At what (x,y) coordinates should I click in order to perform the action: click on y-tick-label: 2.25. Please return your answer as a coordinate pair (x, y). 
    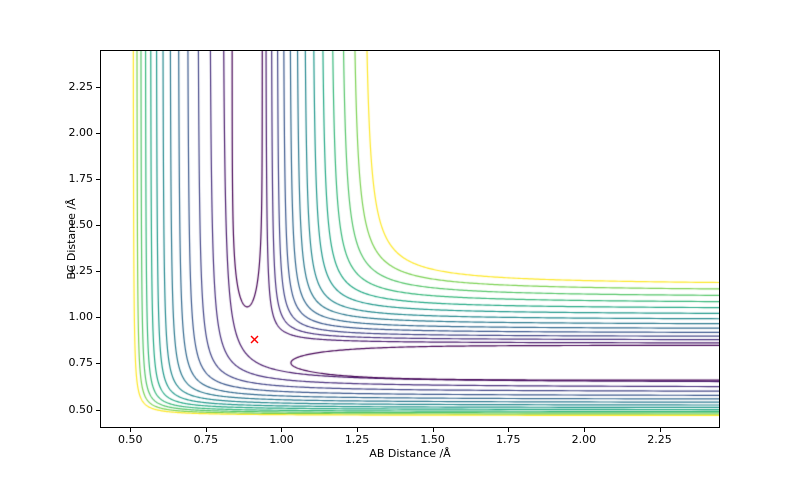
    Looking at the image, I should click on (81, 86).